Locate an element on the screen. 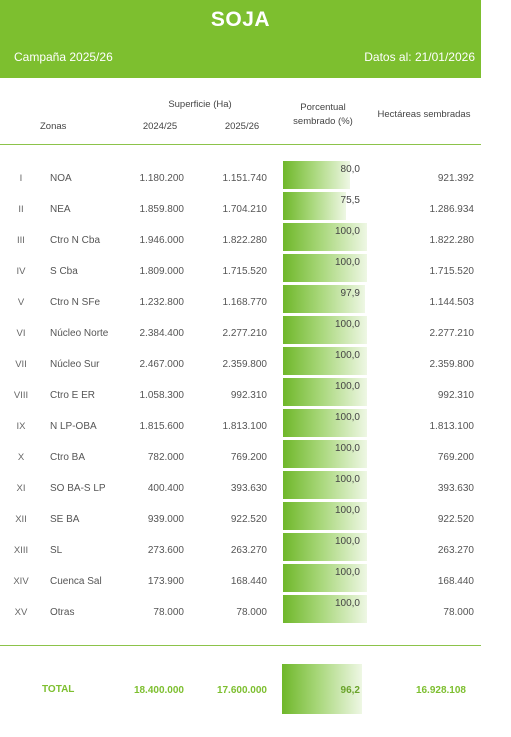 Image resolution: width=511 pixels, height=737 pixels. zone-name: Núcleo Sur is located at coordinates (75, 364).